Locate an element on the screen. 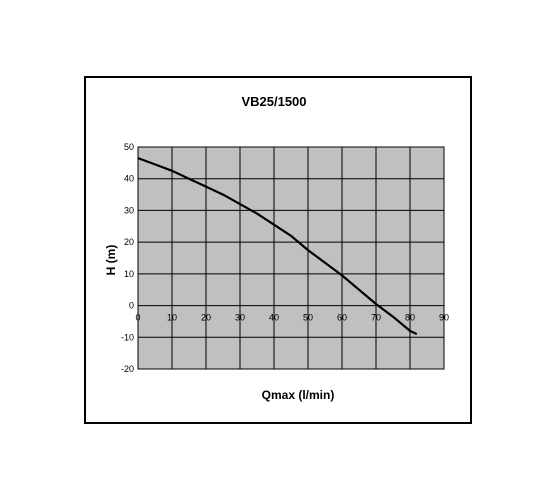  x-tick-label: 30 is located at coordinates (240, 318).